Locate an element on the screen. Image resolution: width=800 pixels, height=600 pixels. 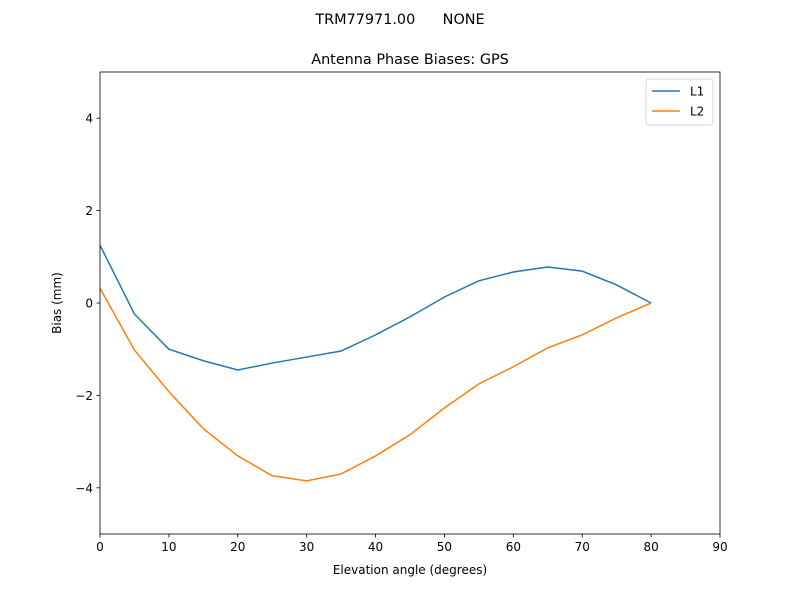
x-tick-label: 30 is located at coordinates (306, 547).